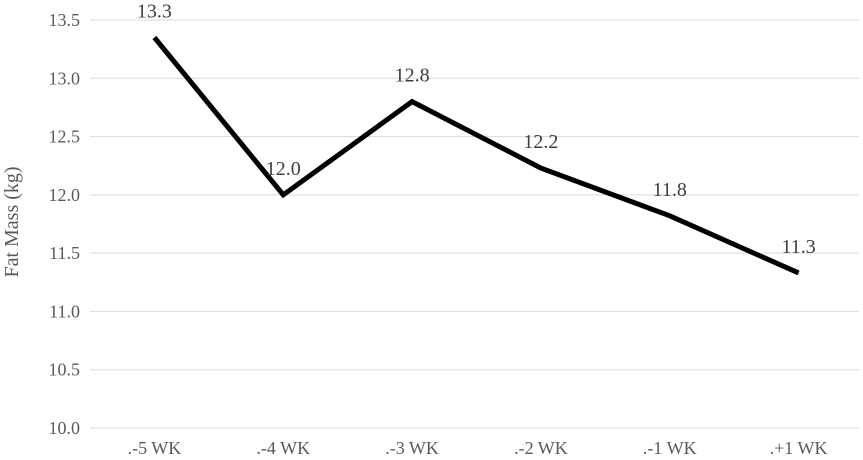  What do you see at coordinates (154, 11) in the screenshot?
I see `data-label: 13.3` at bounding box center [154, 11].